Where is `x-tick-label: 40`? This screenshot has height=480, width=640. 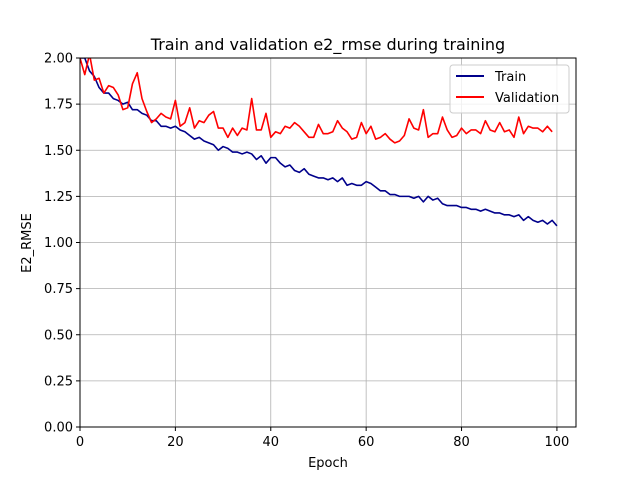
x-tick-label: 40 is located at coordinates (270, 442).